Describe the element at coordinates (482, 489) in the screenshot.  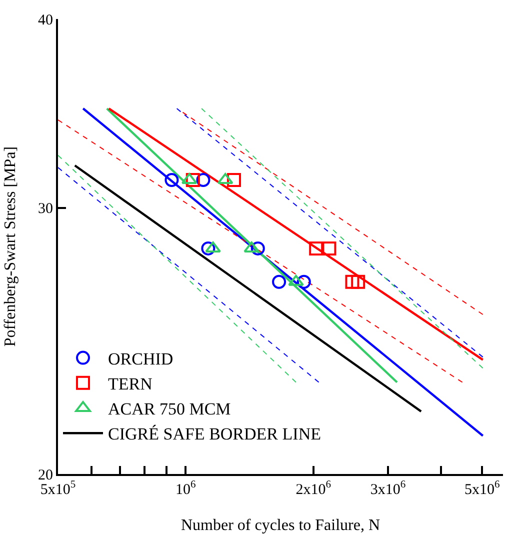
I see `x-tick-label: 5x10$^{6}$` at that location.